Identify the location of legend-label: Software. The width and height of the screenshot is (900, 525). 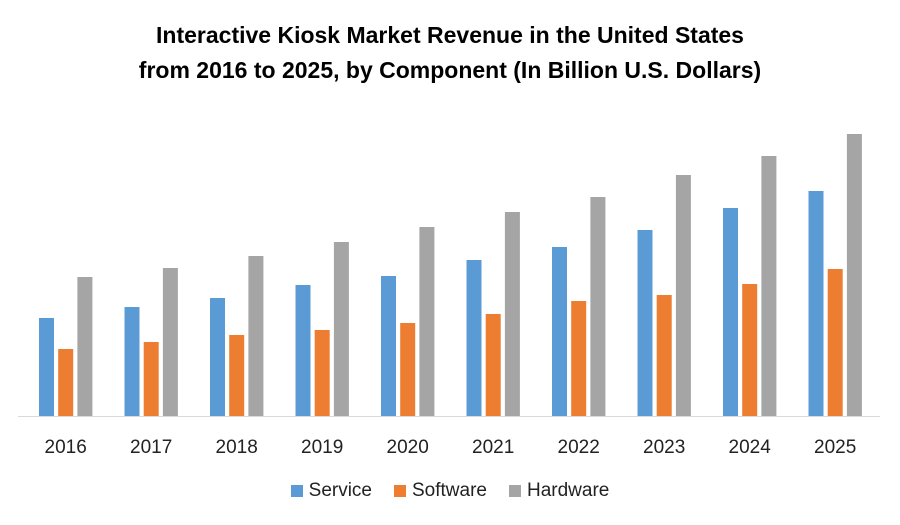
(449, 490).